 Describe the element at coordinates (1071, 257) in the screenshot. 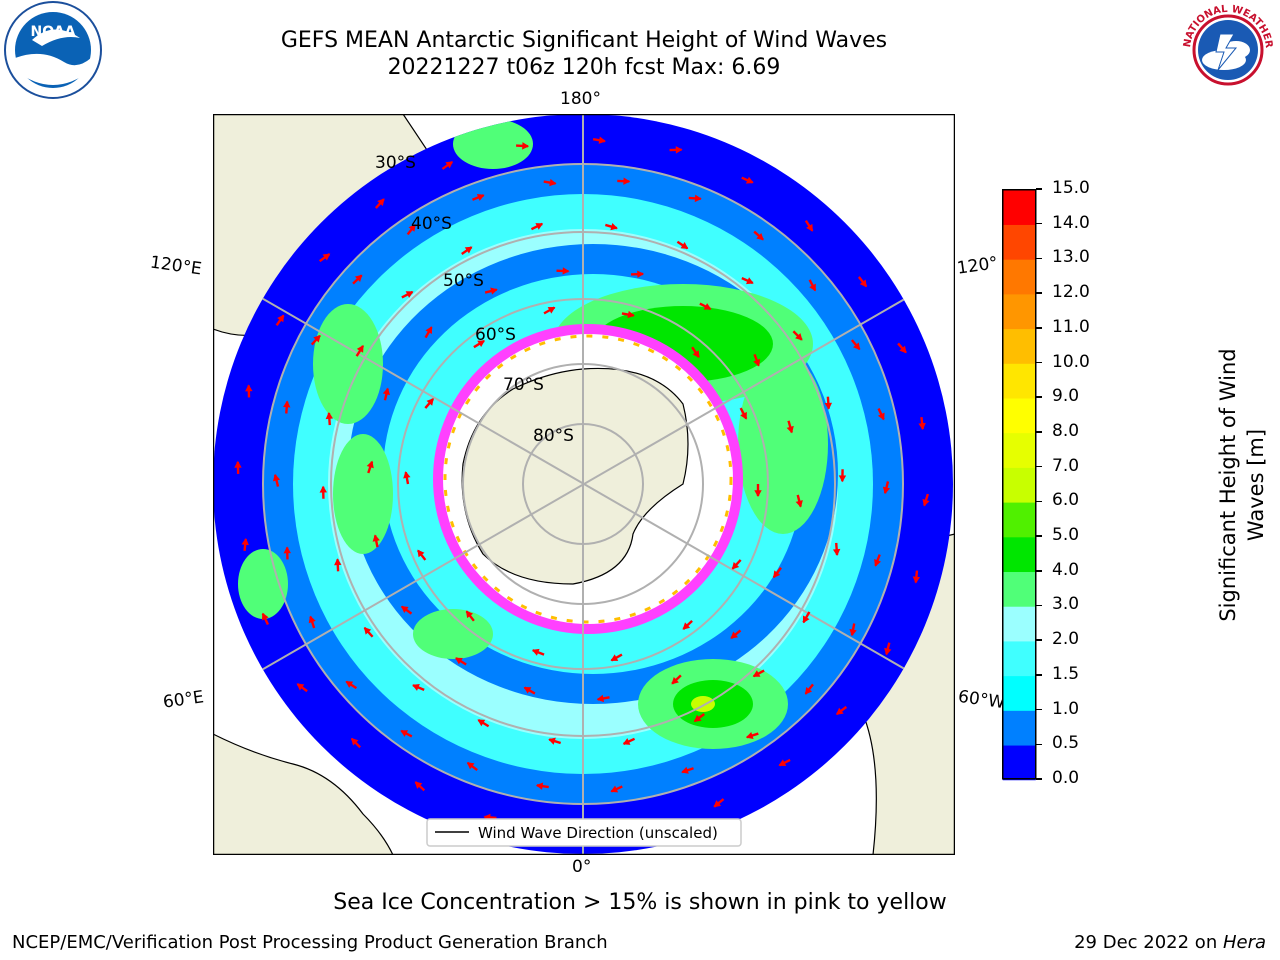

I see `colorbar-tick-label: 13.0` at that location.